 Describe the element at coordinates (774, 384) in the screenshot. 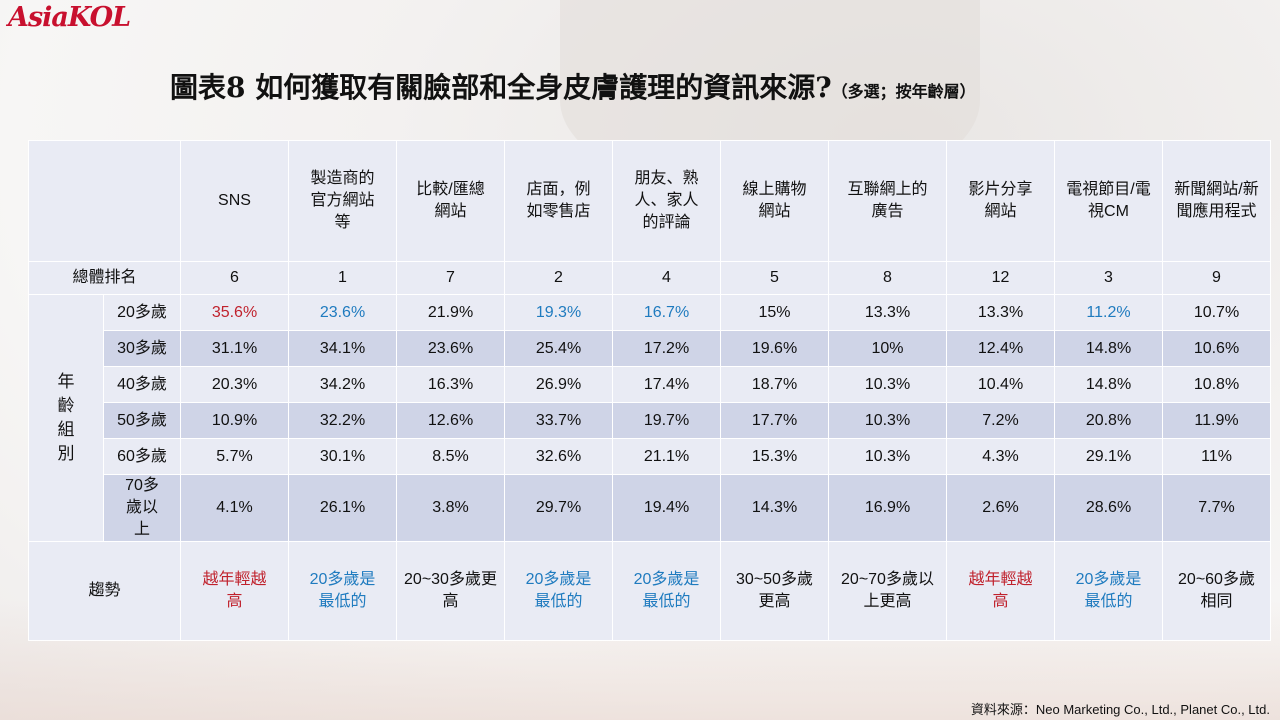

I see `data-cell: 18.7%` at that location.